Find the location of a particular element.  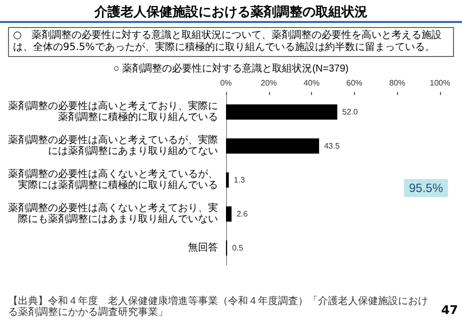

y-tick-label: 薬剤調整の必要性は高くないと考えているが、実際には薬剤調整に積極的に取り組んでいる is located at coordinates (113, 179).